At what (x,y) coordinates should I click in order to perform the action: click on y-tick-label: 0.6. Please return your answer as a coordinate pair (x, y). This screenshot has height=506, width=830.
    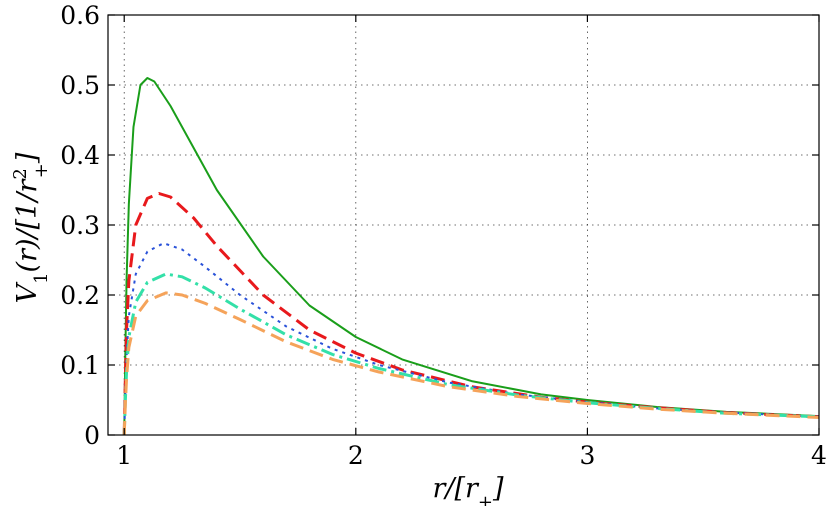
    Looking at the image, I should click on (80, 15).